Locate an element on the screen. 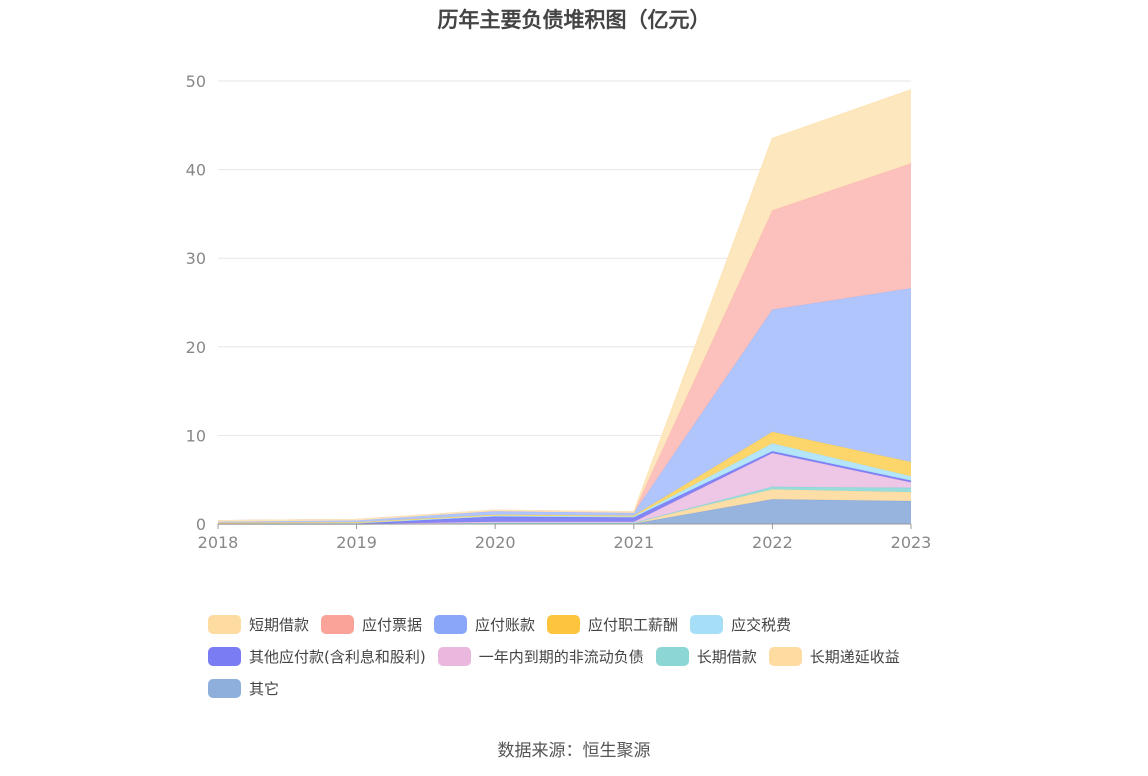  x-tick-label: 2023 is located at coordinates (911, 542).